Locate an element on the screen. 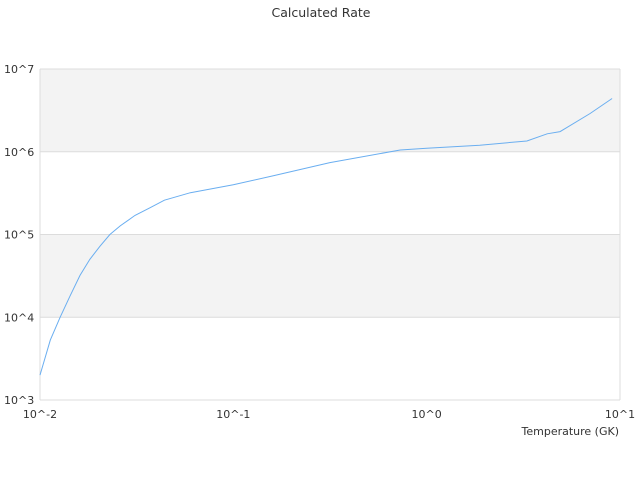  x-tick-label: 10^-1 is located at coordinates (233, 414).